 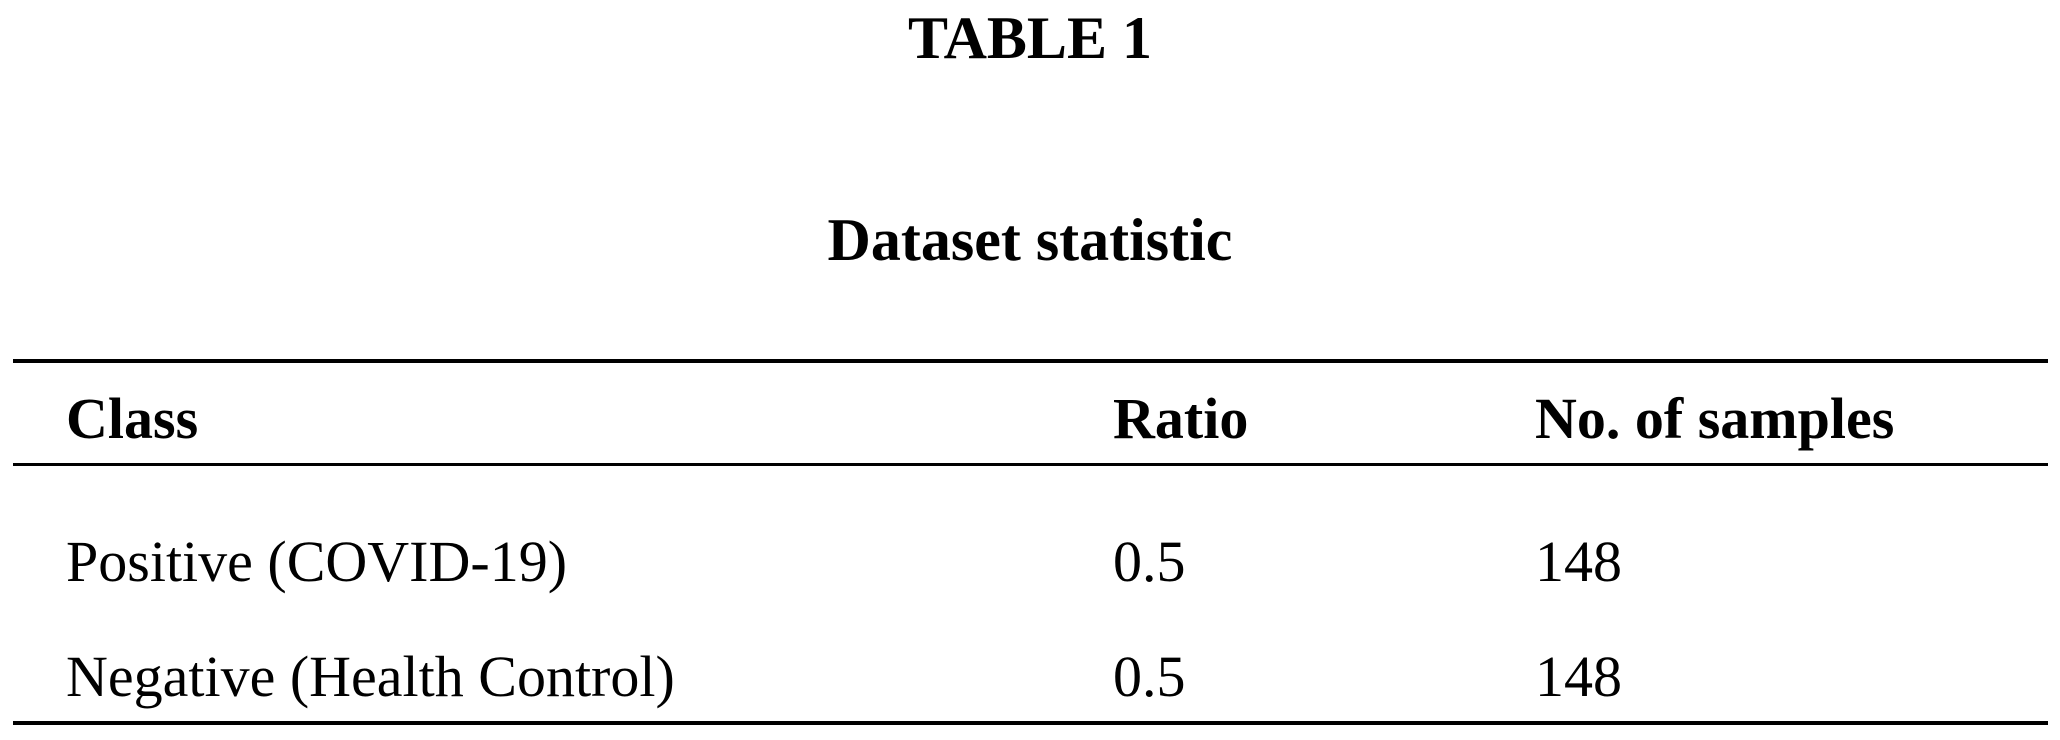 I want to click on table-cell: Positive (COVID-19), so click(x=317, y=561).